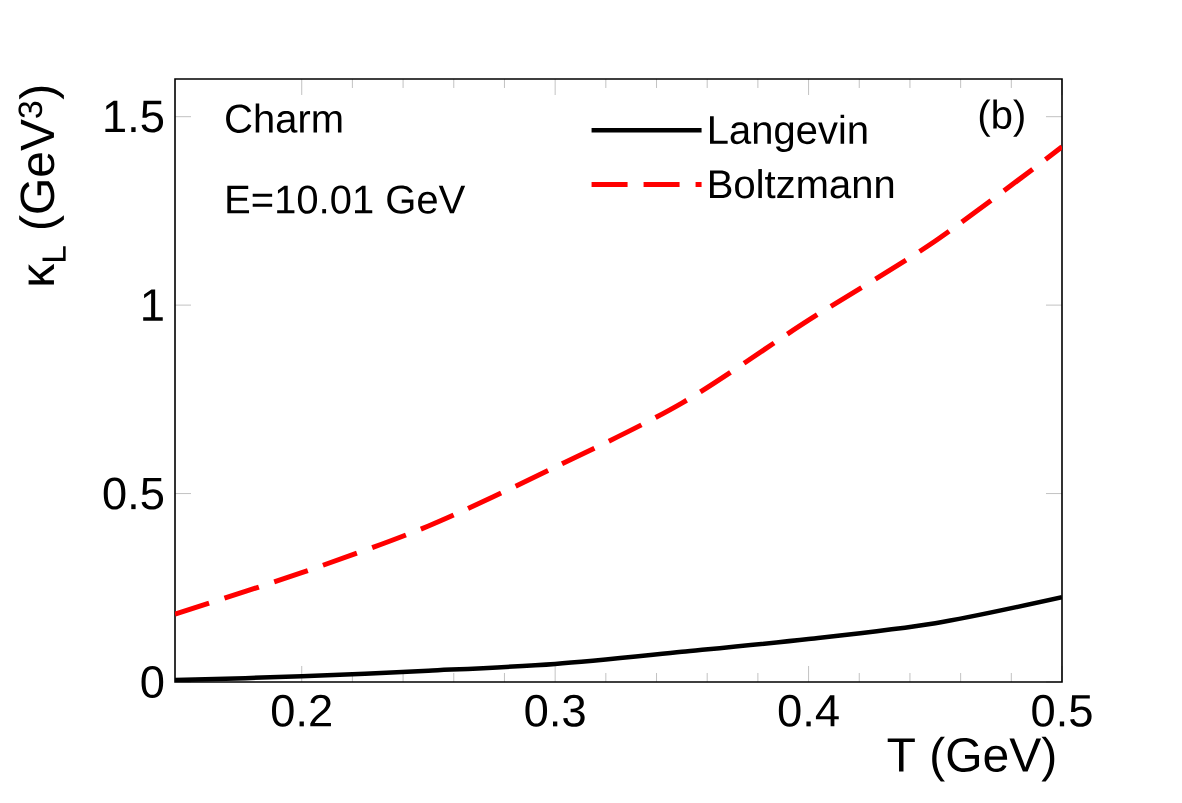 The height and width of the screenshot is (803, 1182). What do you see at coordinates (133, 493) in the screenshot?
I see `y-tick-label: 0.5` at bounding box center [133, 493].